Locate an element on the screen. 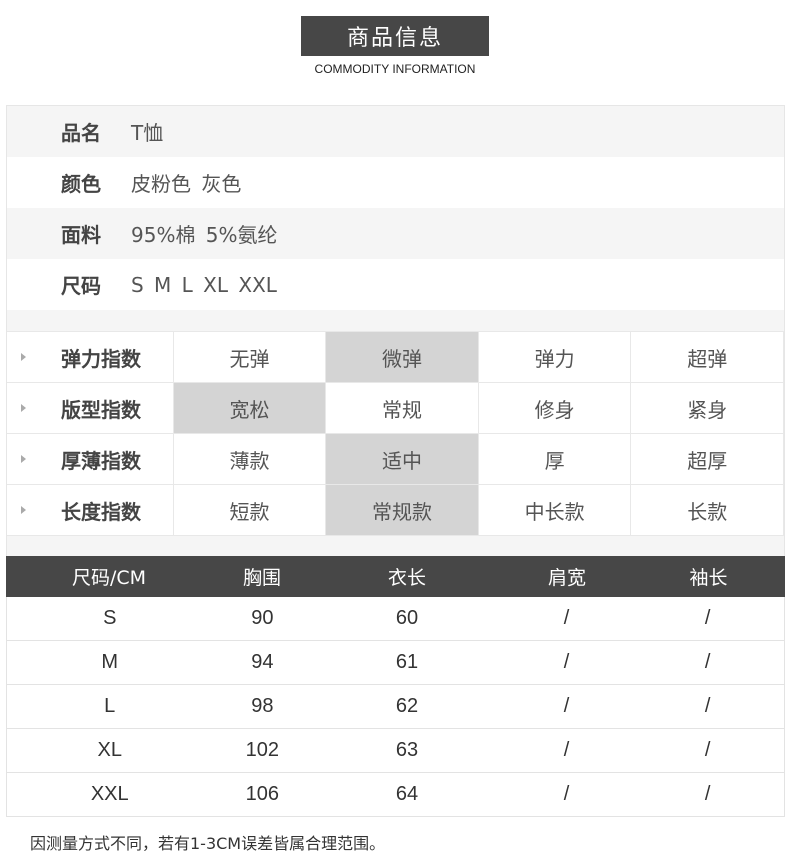 This screenshot has width=790, height=865. size-table-header: 尺码/CM 胸围 衣长 肩宽 袖长 is located at coordinates (395, 576).